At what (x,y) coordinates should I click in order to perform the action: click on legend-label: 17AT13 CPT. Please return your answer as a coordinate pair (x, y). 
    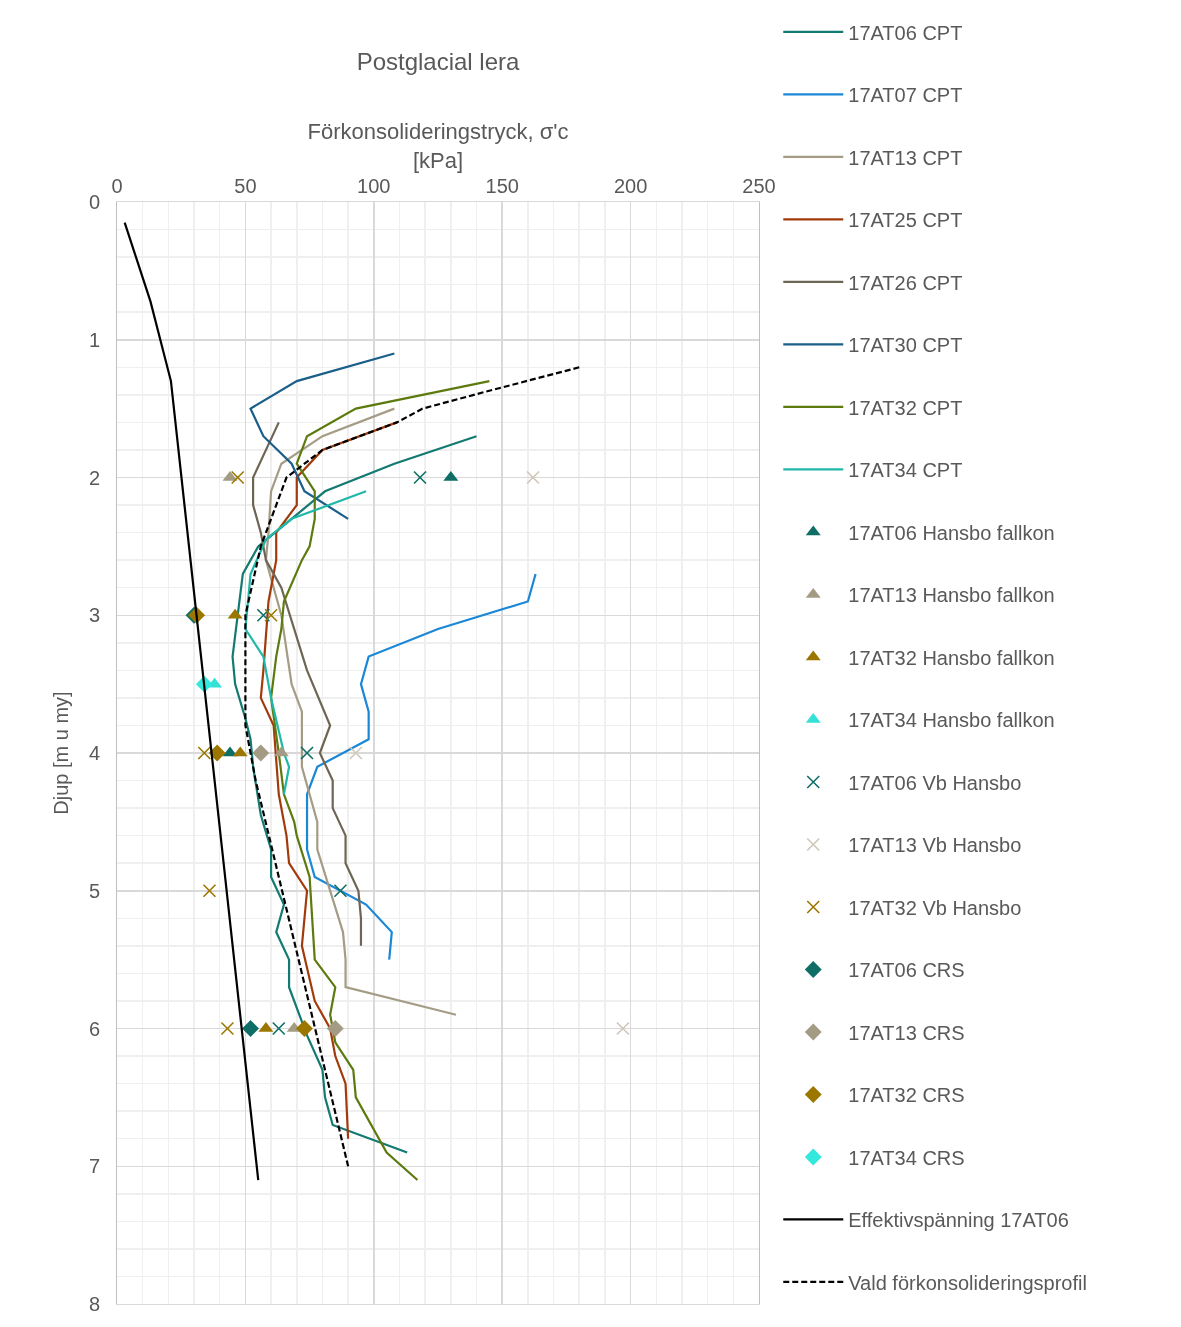
    Looking at the image, I should click on (905, 157).